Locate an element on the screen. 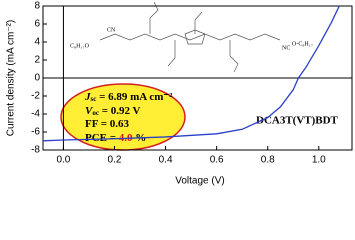 Image resolution: width=355 pixels, height=240 pixels. molecule-right-group: O-C₈H₁₇ is located at coordinates (302, 44).